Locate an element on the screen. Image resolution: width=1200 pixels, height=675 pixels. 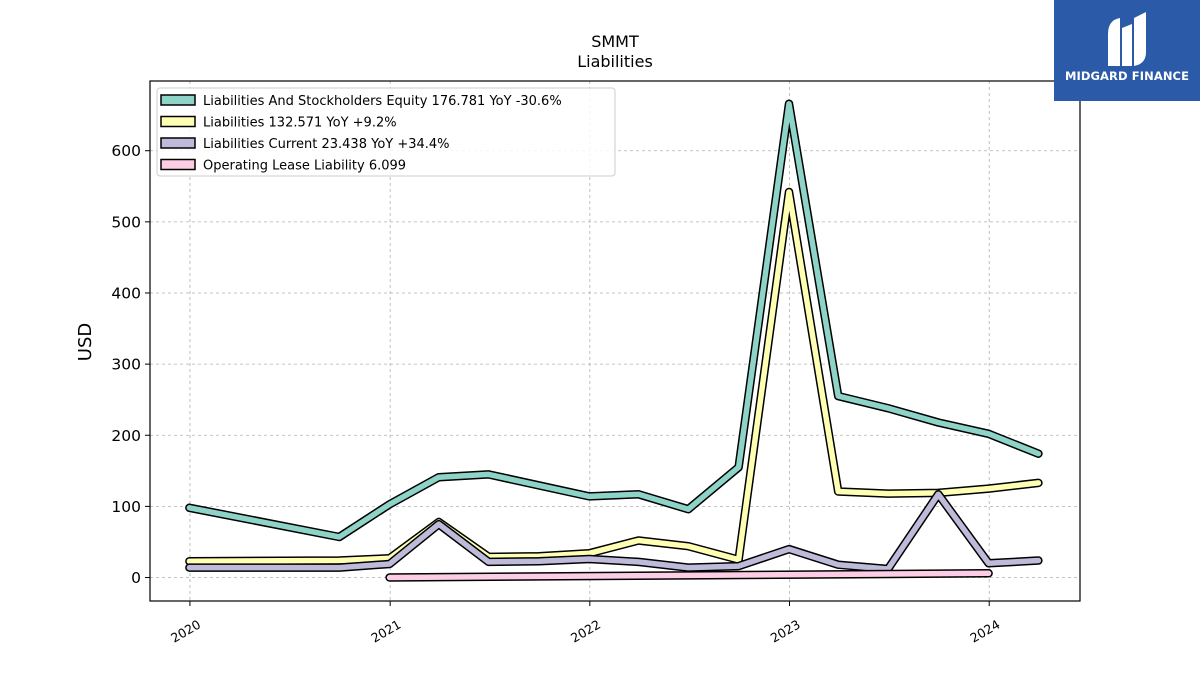
logo-text: MIDGARD FINANCE is located at coordinates (1127, 76).